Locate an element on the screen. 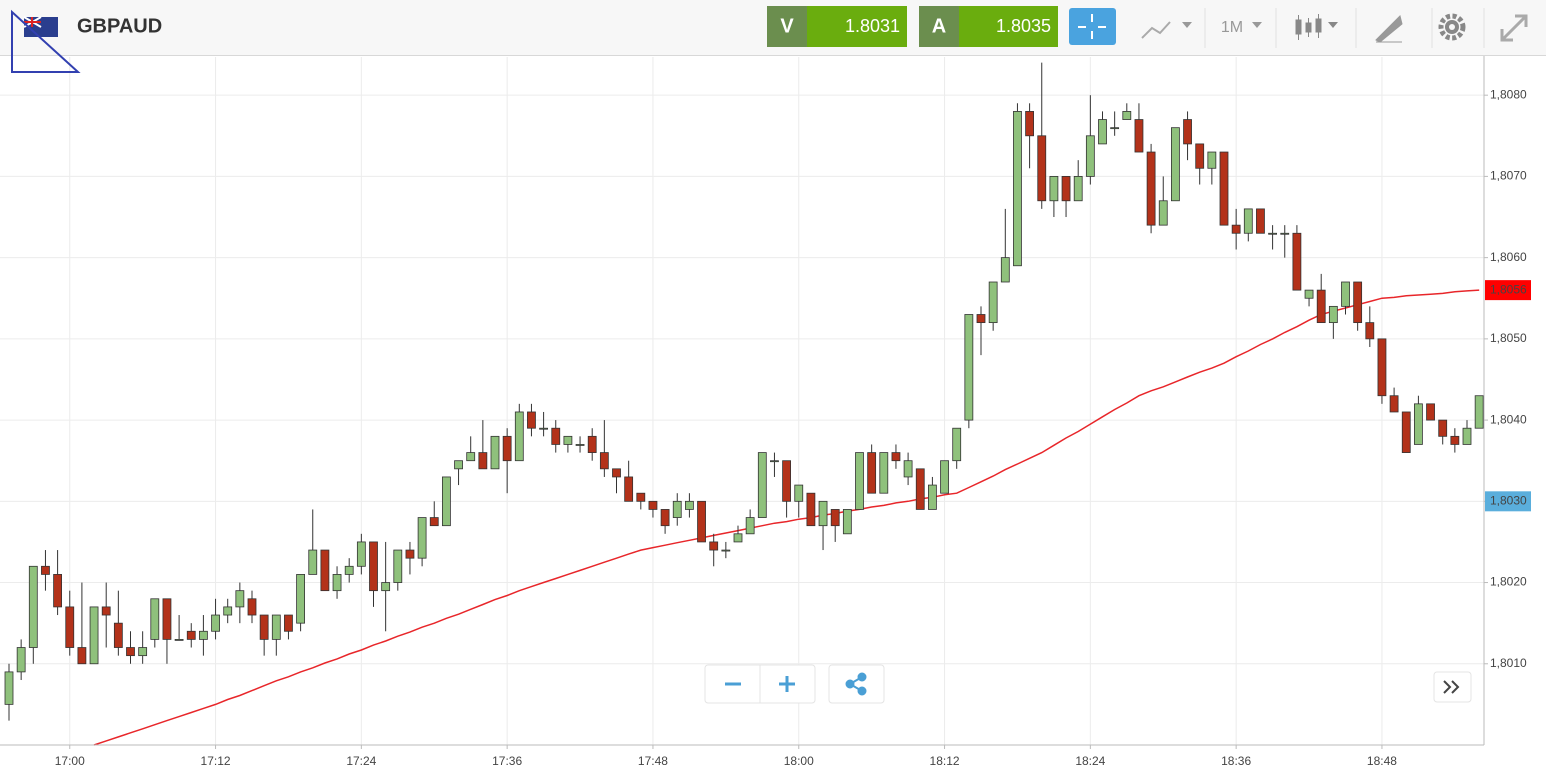  fullscreen-button is located at coordinates (1514, 28).